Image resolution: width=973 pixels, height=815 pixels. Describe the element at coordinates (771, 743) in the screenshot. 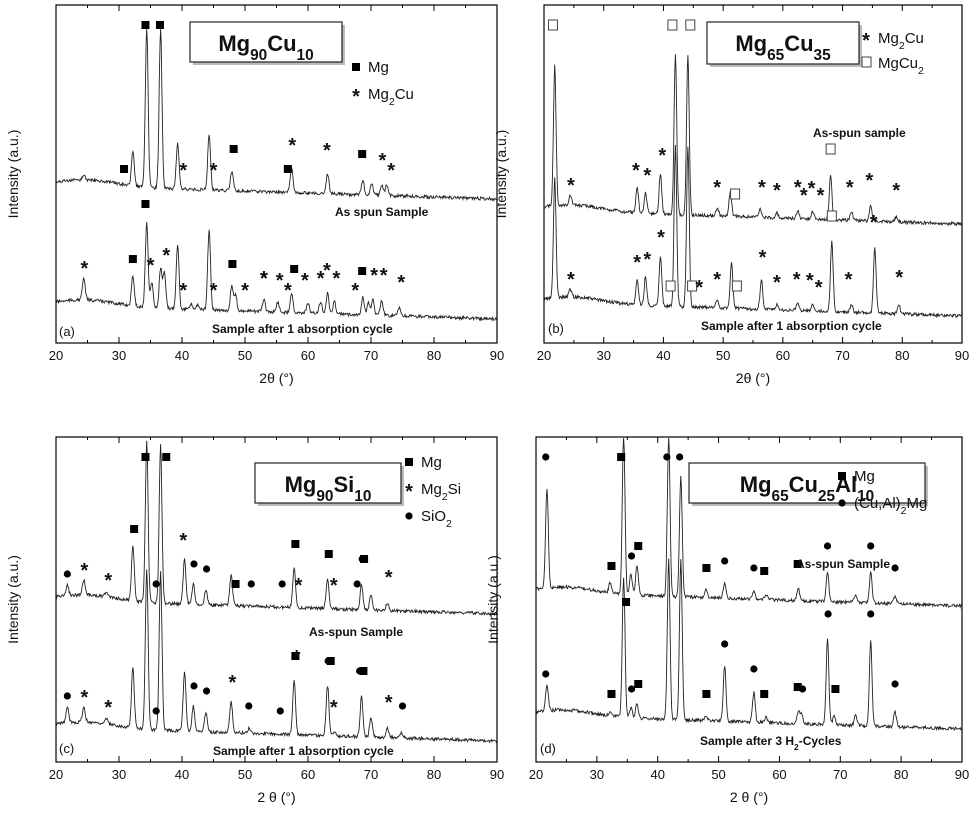

I see `series-label: Sample after 3 H2-Cycles` at that location.